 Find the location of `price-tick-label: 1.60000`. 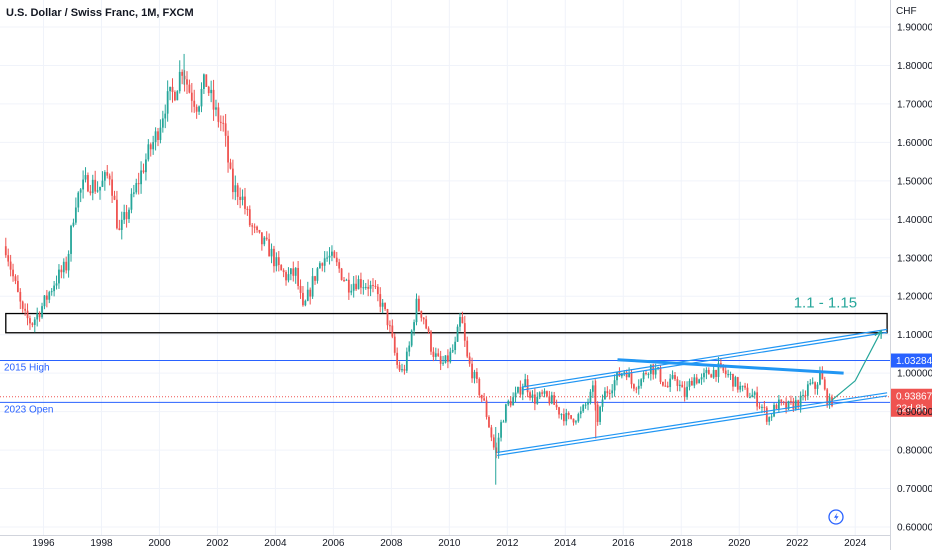

price-tick-label: 1.60000 is located at coordinates (914, 143).